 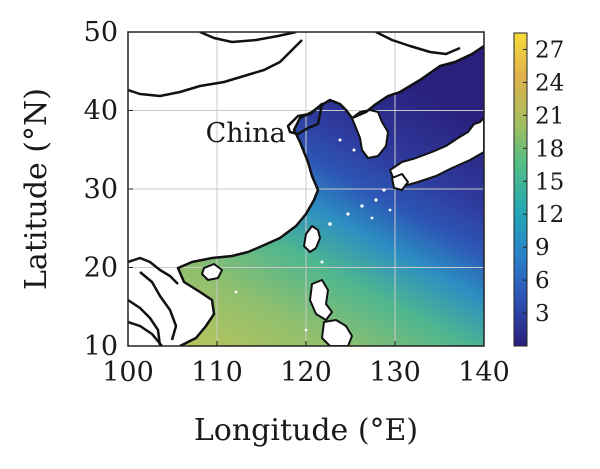 What do you see at coordinates (395, 372) in the screenshot?
I see `x-tick-label: 130` at bounding box center [395, 372].